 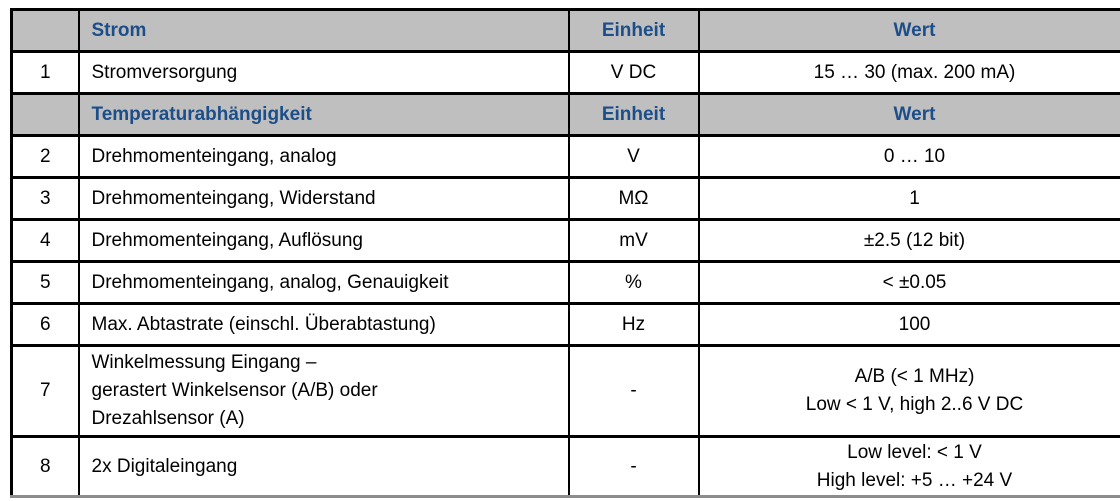 What do you see at coordinates (908, 240) in the screenshot?
I see `row-value: ±2.5 (12 bit)` at bounding box center [908, 240].